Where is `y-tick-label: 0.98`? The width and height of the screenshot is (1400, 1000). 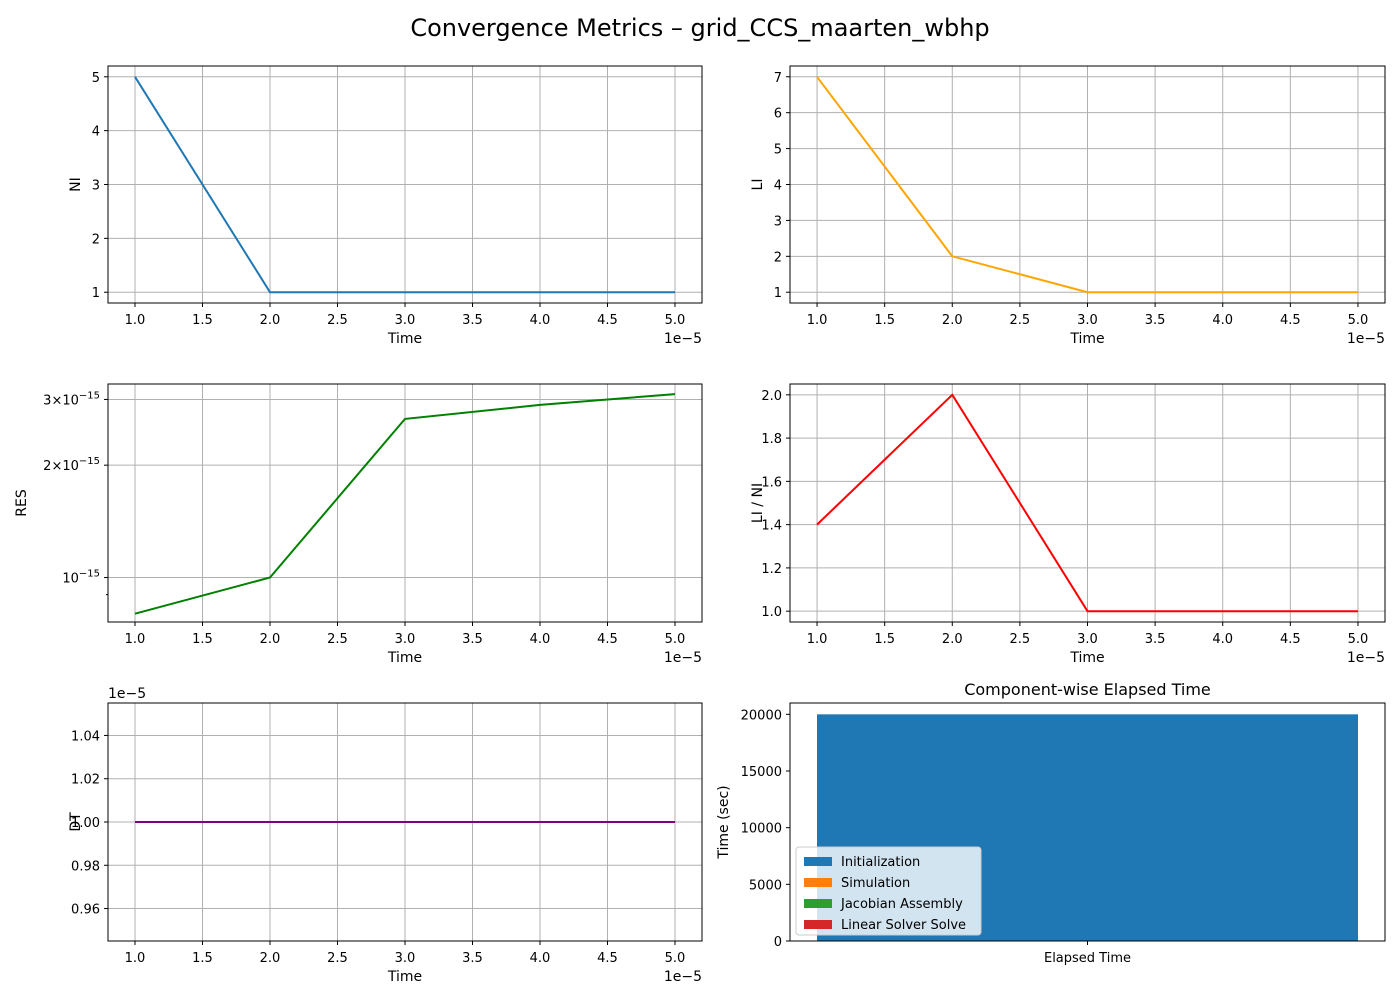 y-tick-label: 0.98 is located at coordinates (85, 866).